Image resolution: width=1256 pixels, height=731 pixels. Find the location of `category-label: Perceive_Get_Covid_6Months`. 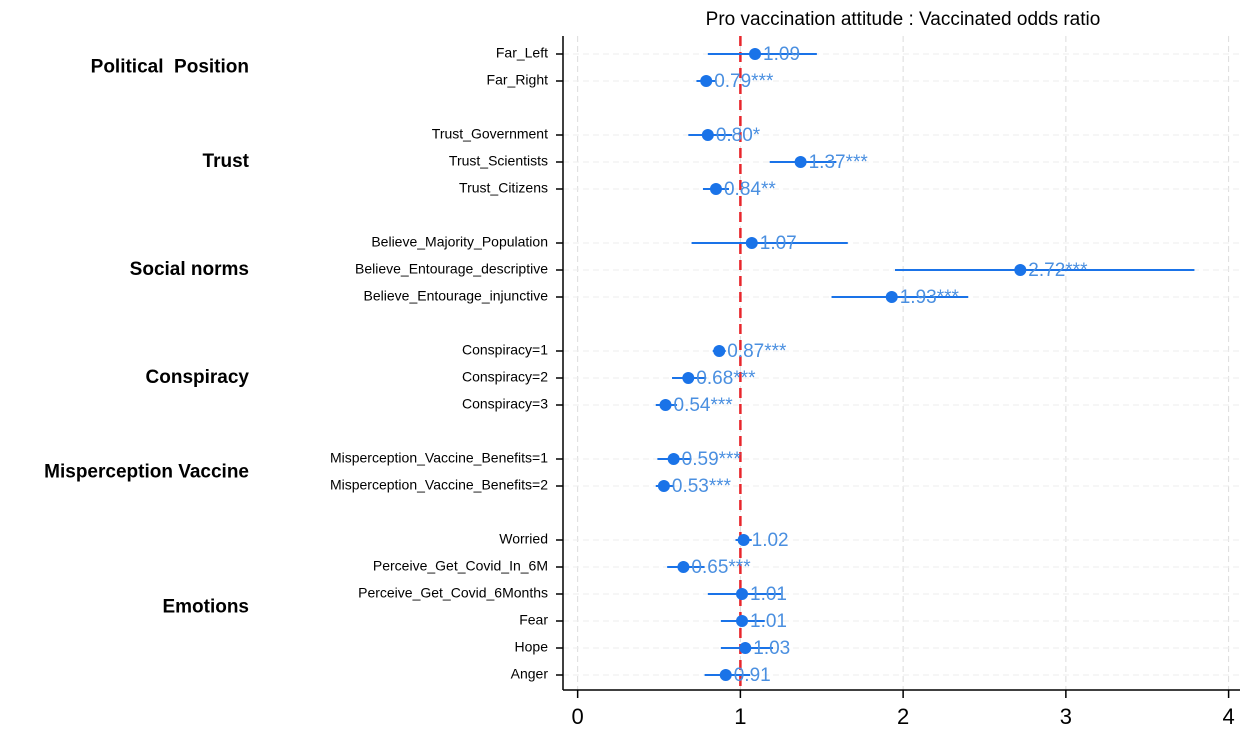

category-label: Perceive_Get_Covid_6Months is located at coordinates (453, 593).